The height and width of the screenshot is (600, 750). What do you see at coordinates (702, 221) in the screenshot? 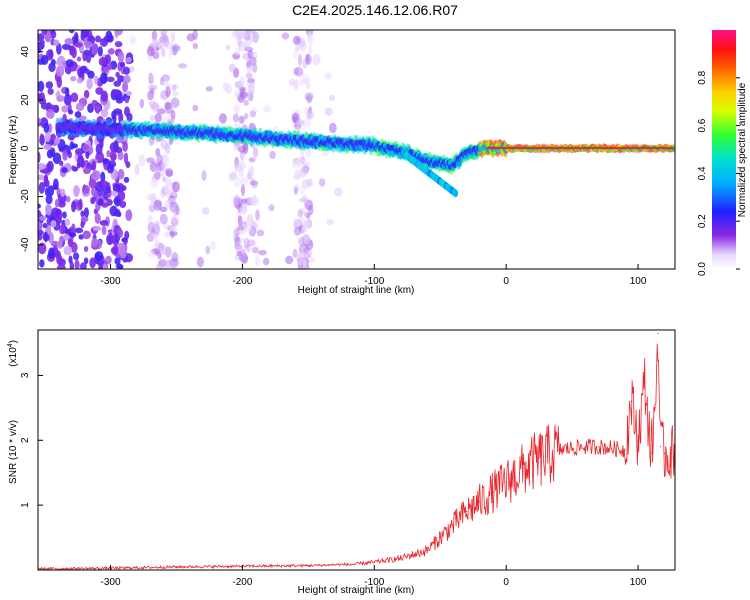
I see `colorbar-tick-label: 0.2` at bounding box center [702, 221].